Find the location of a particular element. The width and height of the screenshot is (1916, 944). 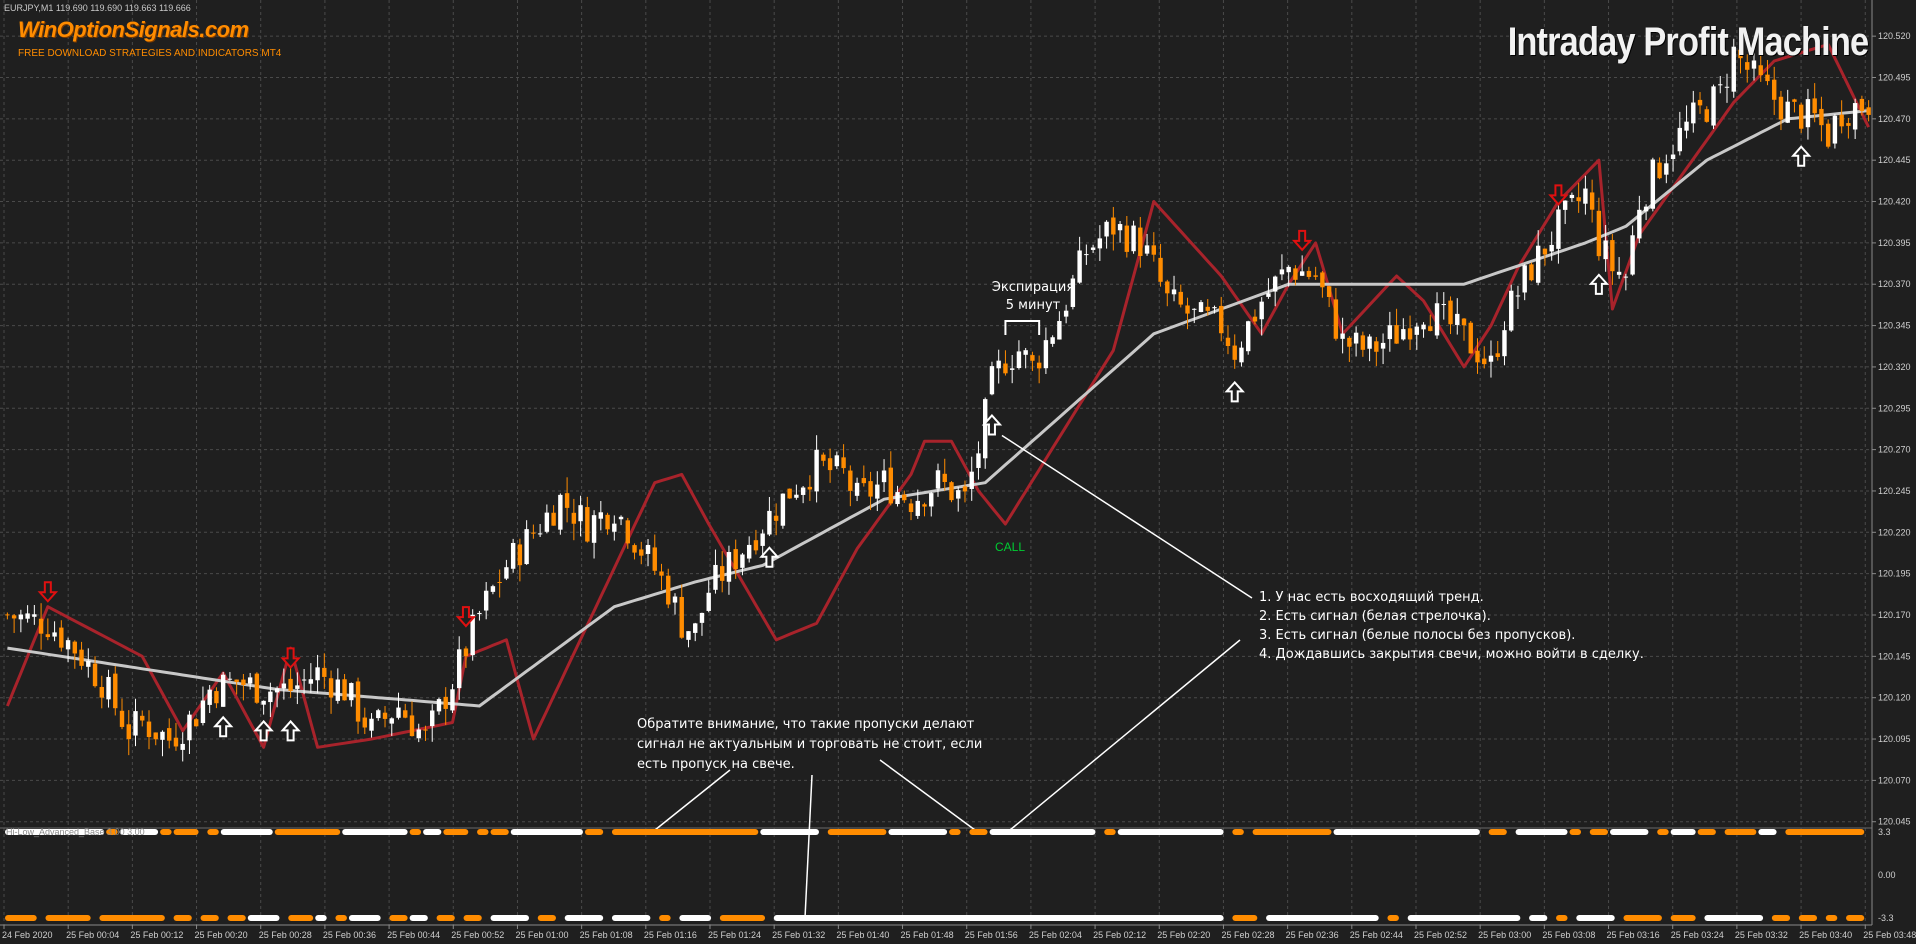

brand-logo-text: WinOptionSignals.com is located at coordinates (133, 29).